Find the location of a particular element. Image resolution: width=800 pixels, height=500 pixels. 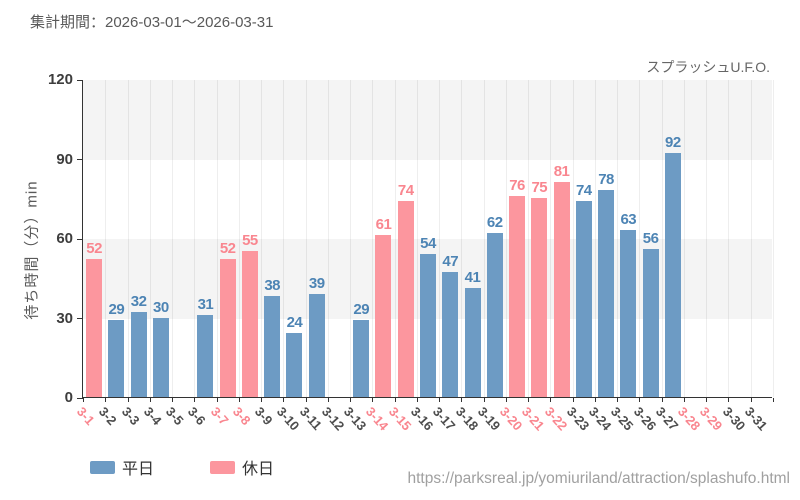

x-axis-label-3-13: 3-13 is located at coordinates (355, 419).